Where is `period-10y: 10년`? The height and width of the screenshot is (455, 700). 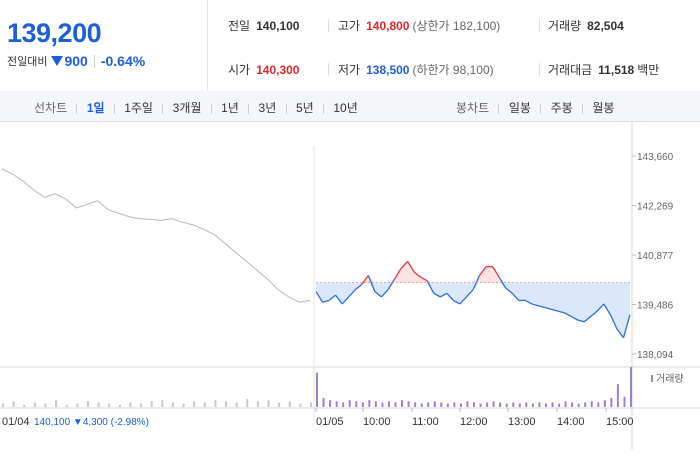 period-10y: 10년 is located at coordinates (345, 108).